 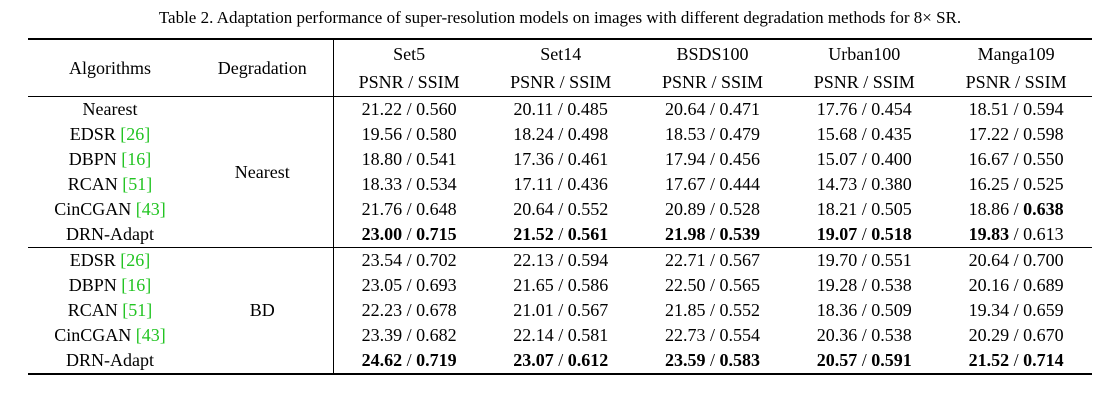 I want to click on algorithm-name: CinCGAN, so click(x=93, y=209).